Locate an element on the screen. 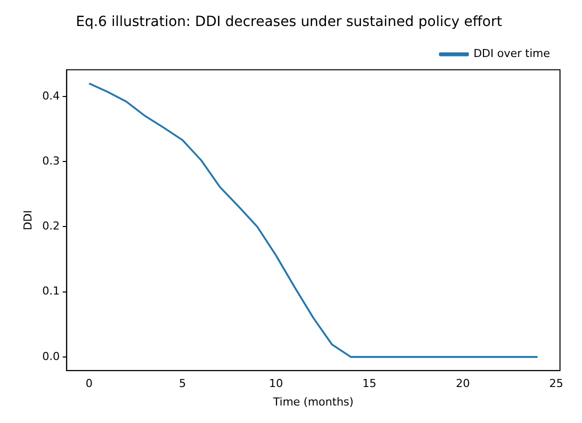  y-axis-title: DDI is located at coordinates (27, 220).